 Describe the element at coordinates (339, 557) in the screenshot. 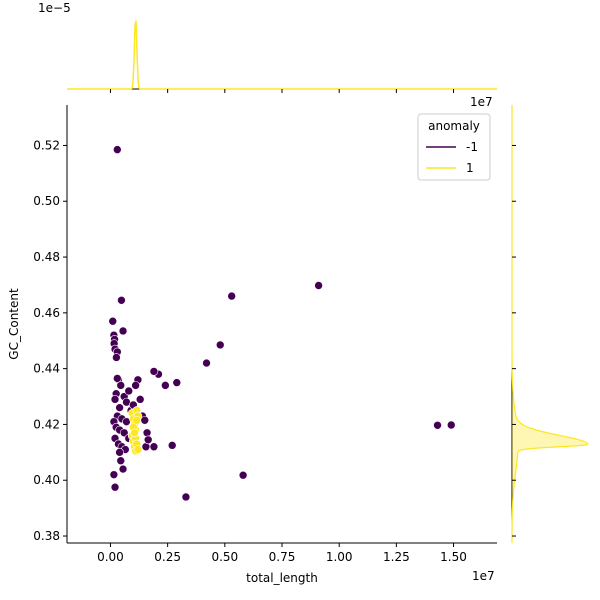

I see `x-tick-label: 1.00` at that location.